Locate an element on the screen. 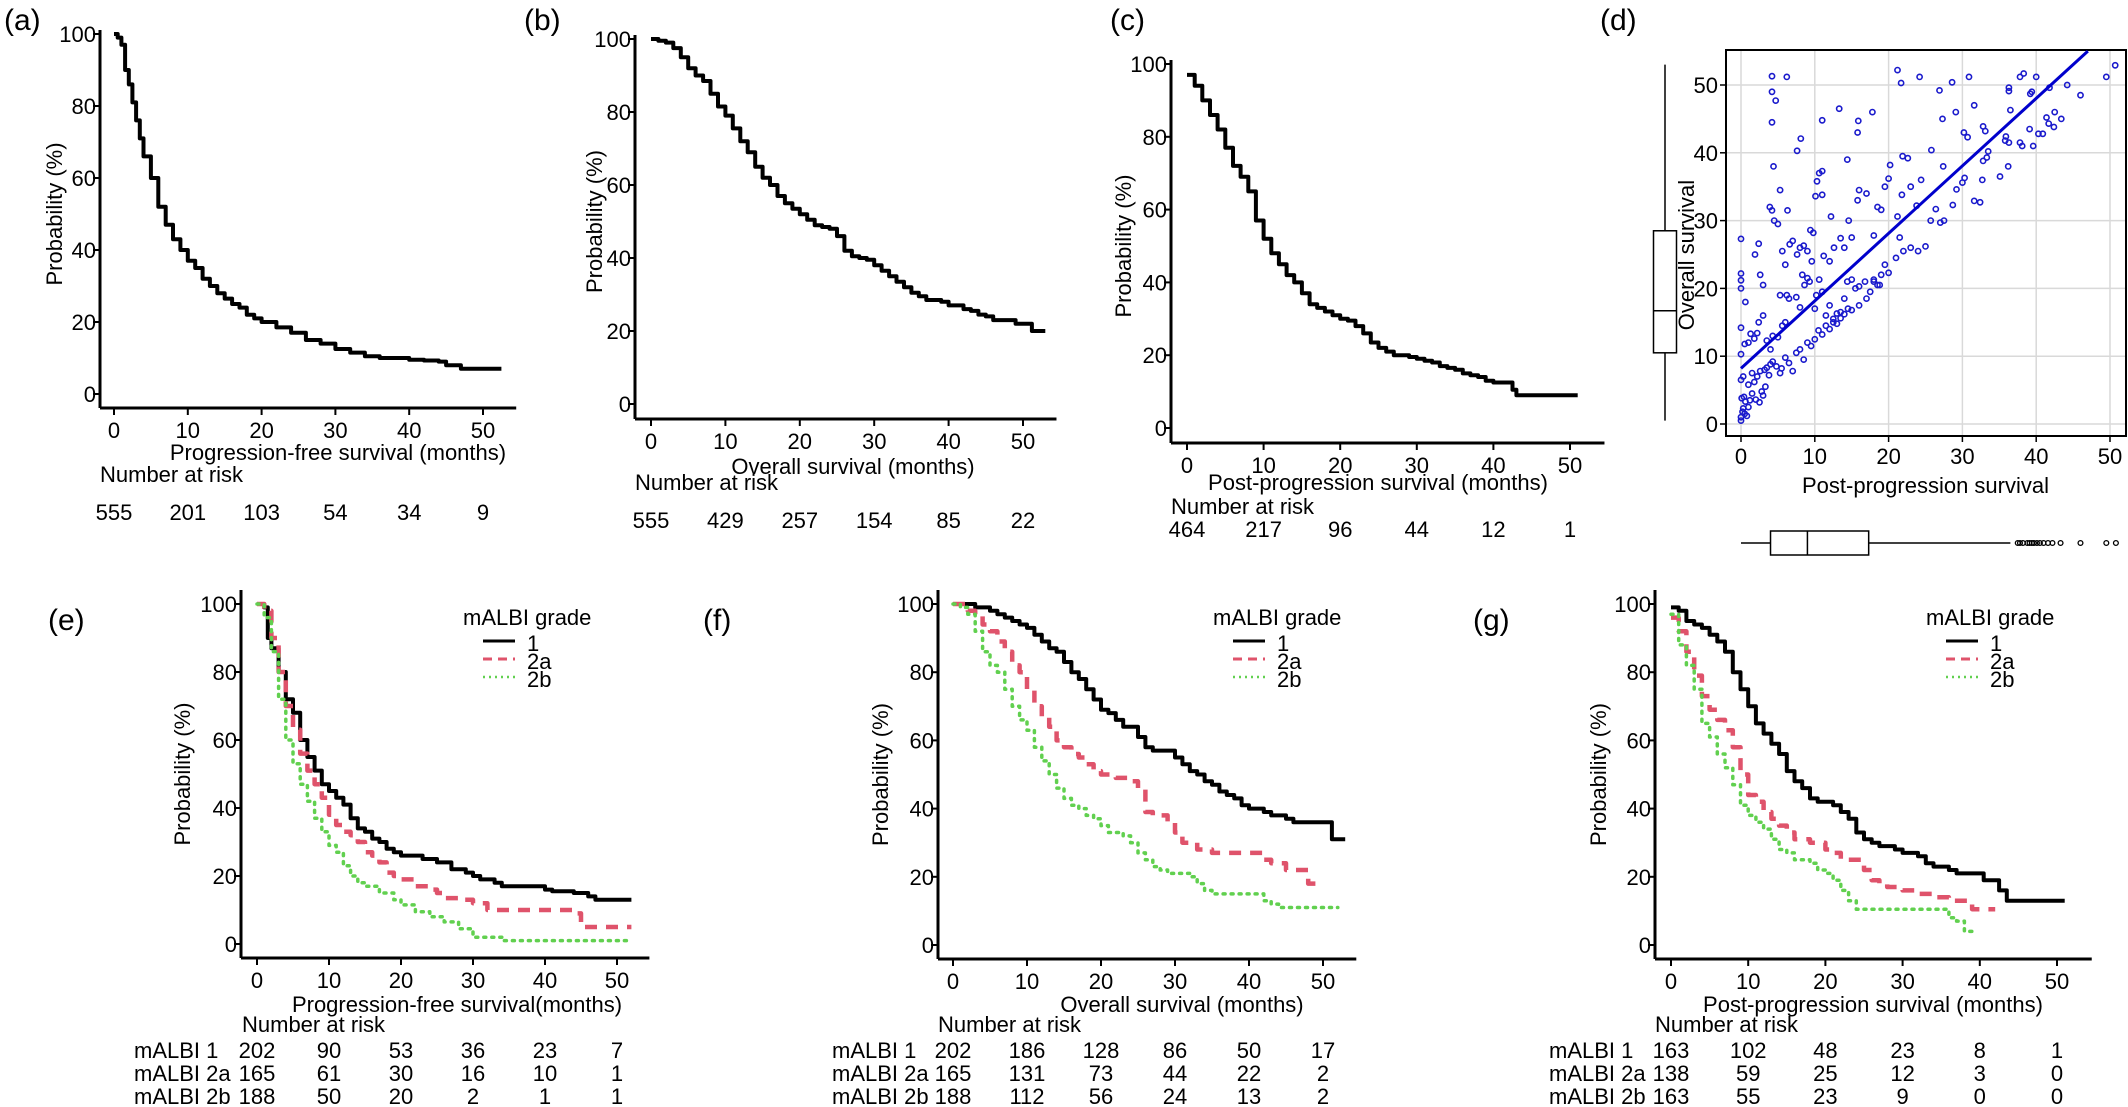  risk-row-label: mALBI 1 is located at coordinates (874, 1050).